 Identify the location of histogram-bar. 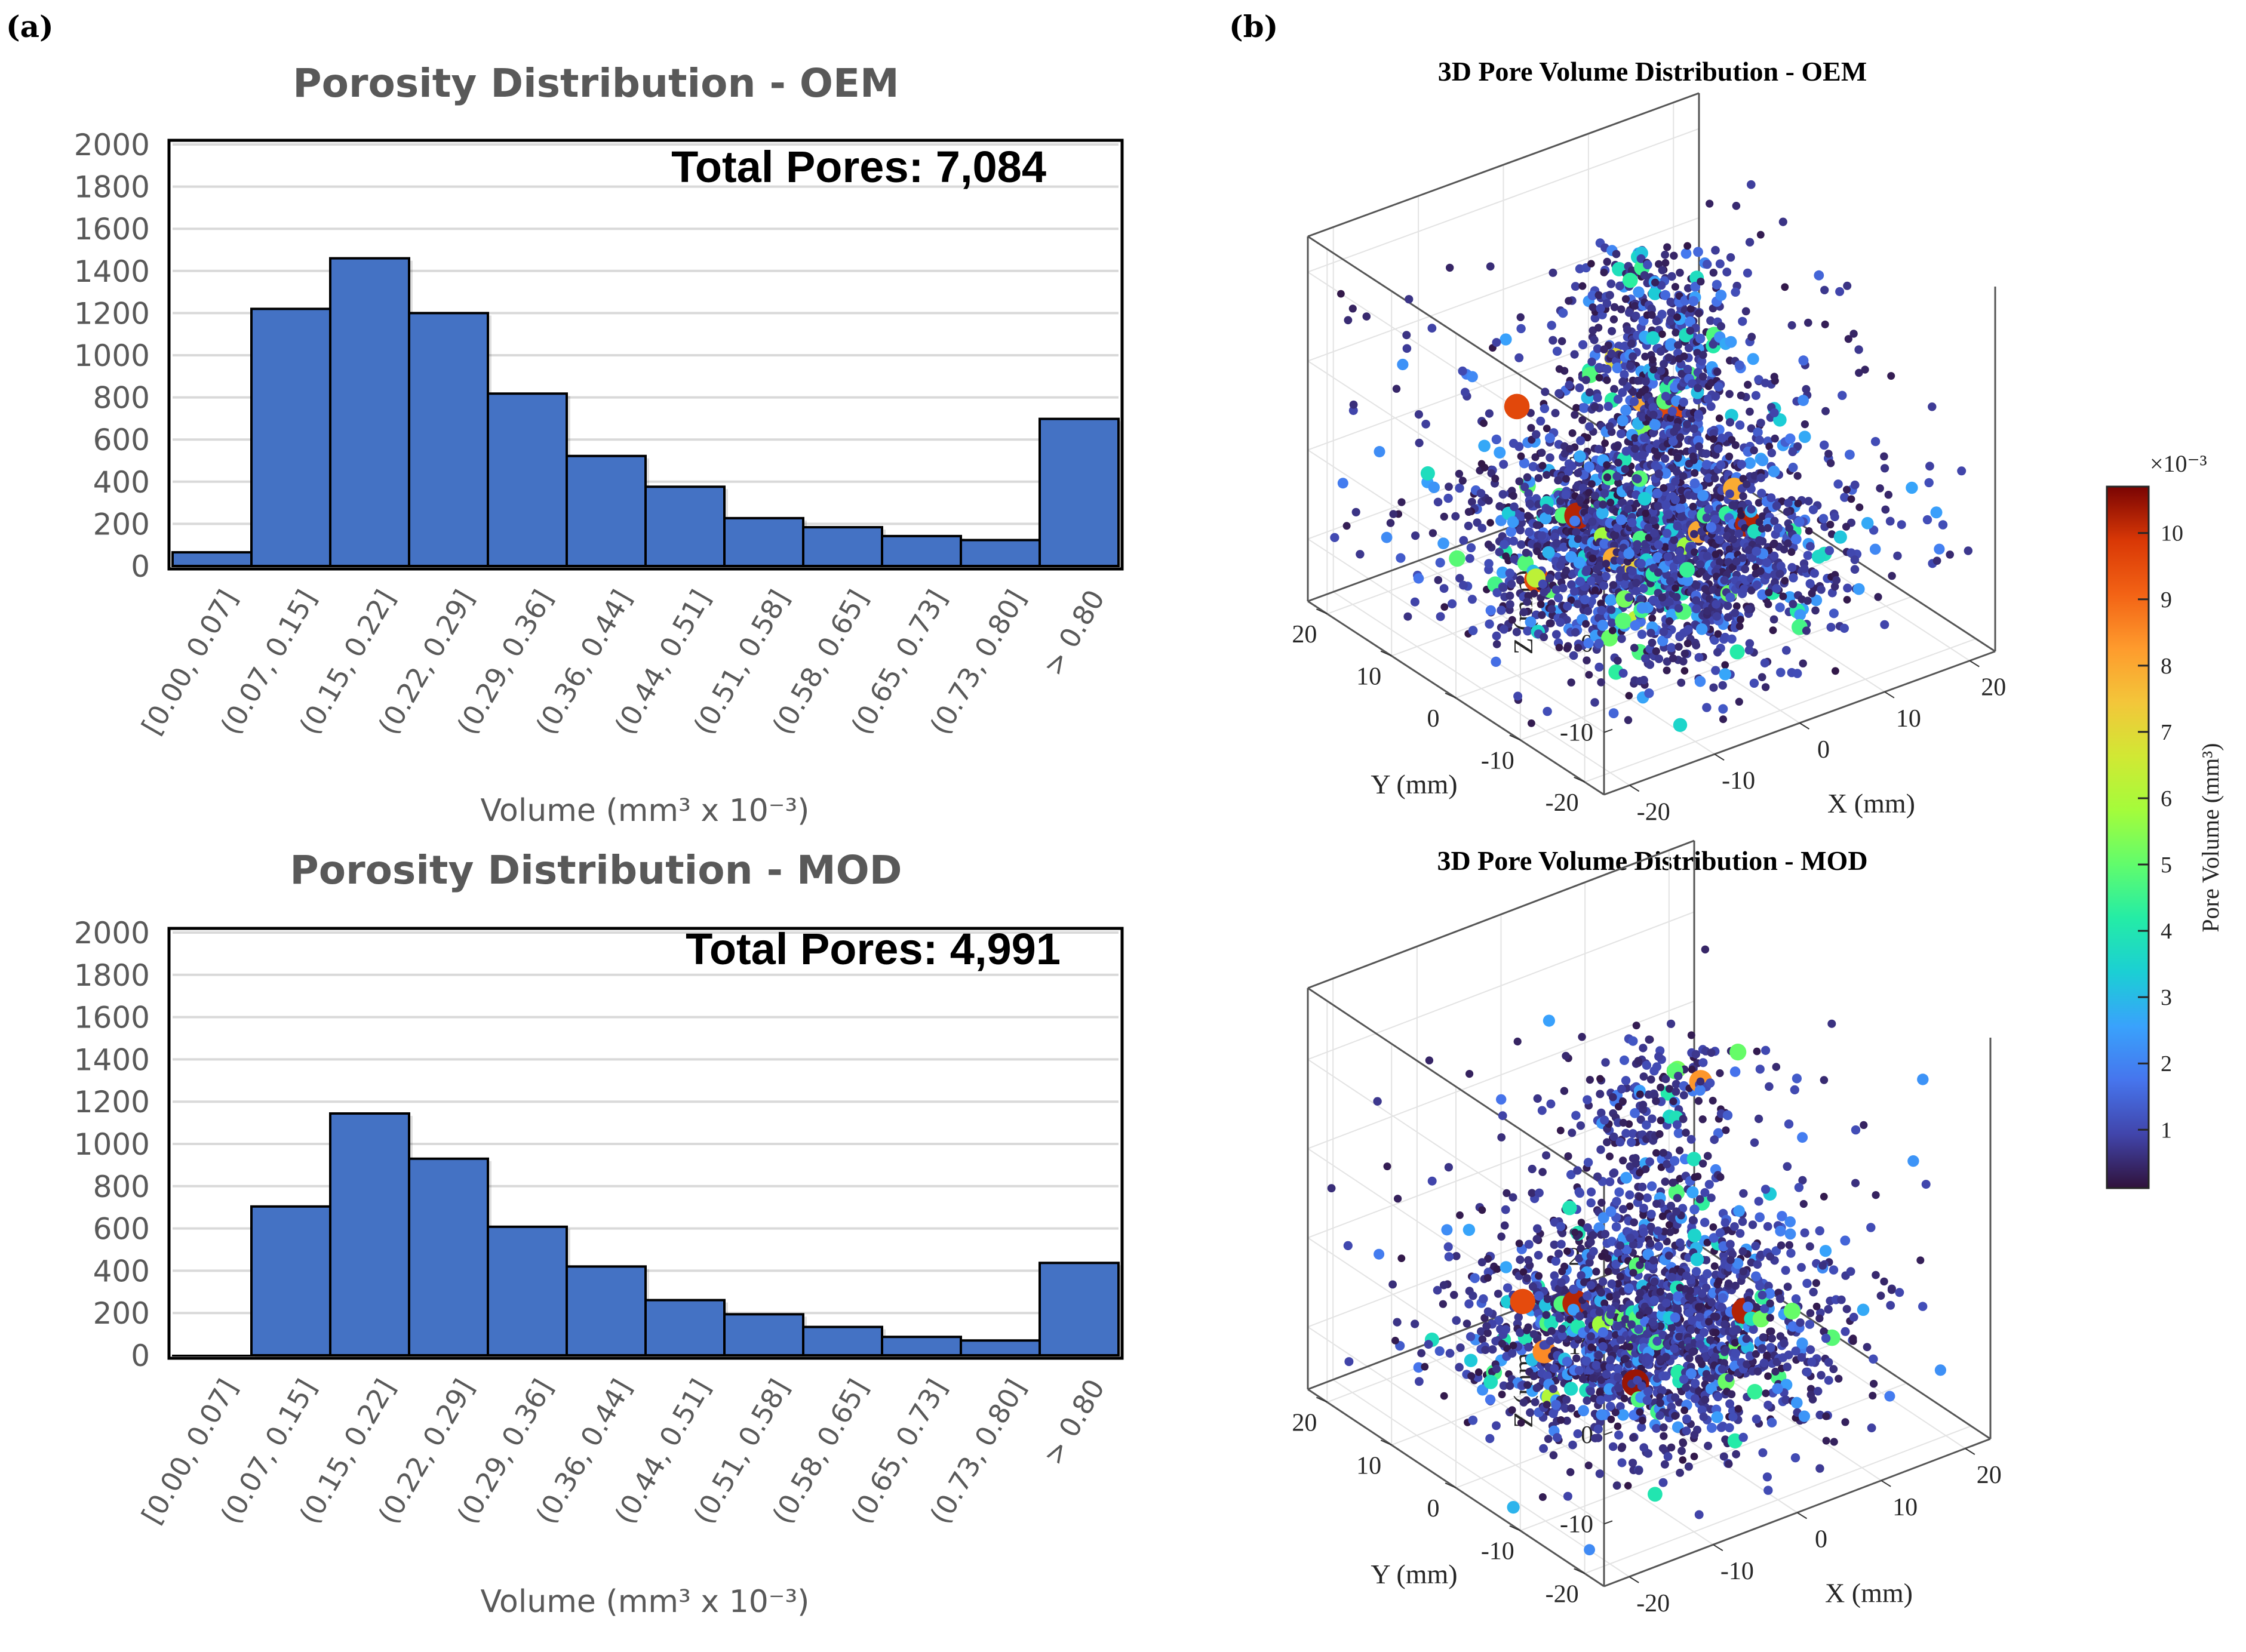
(369, 412).